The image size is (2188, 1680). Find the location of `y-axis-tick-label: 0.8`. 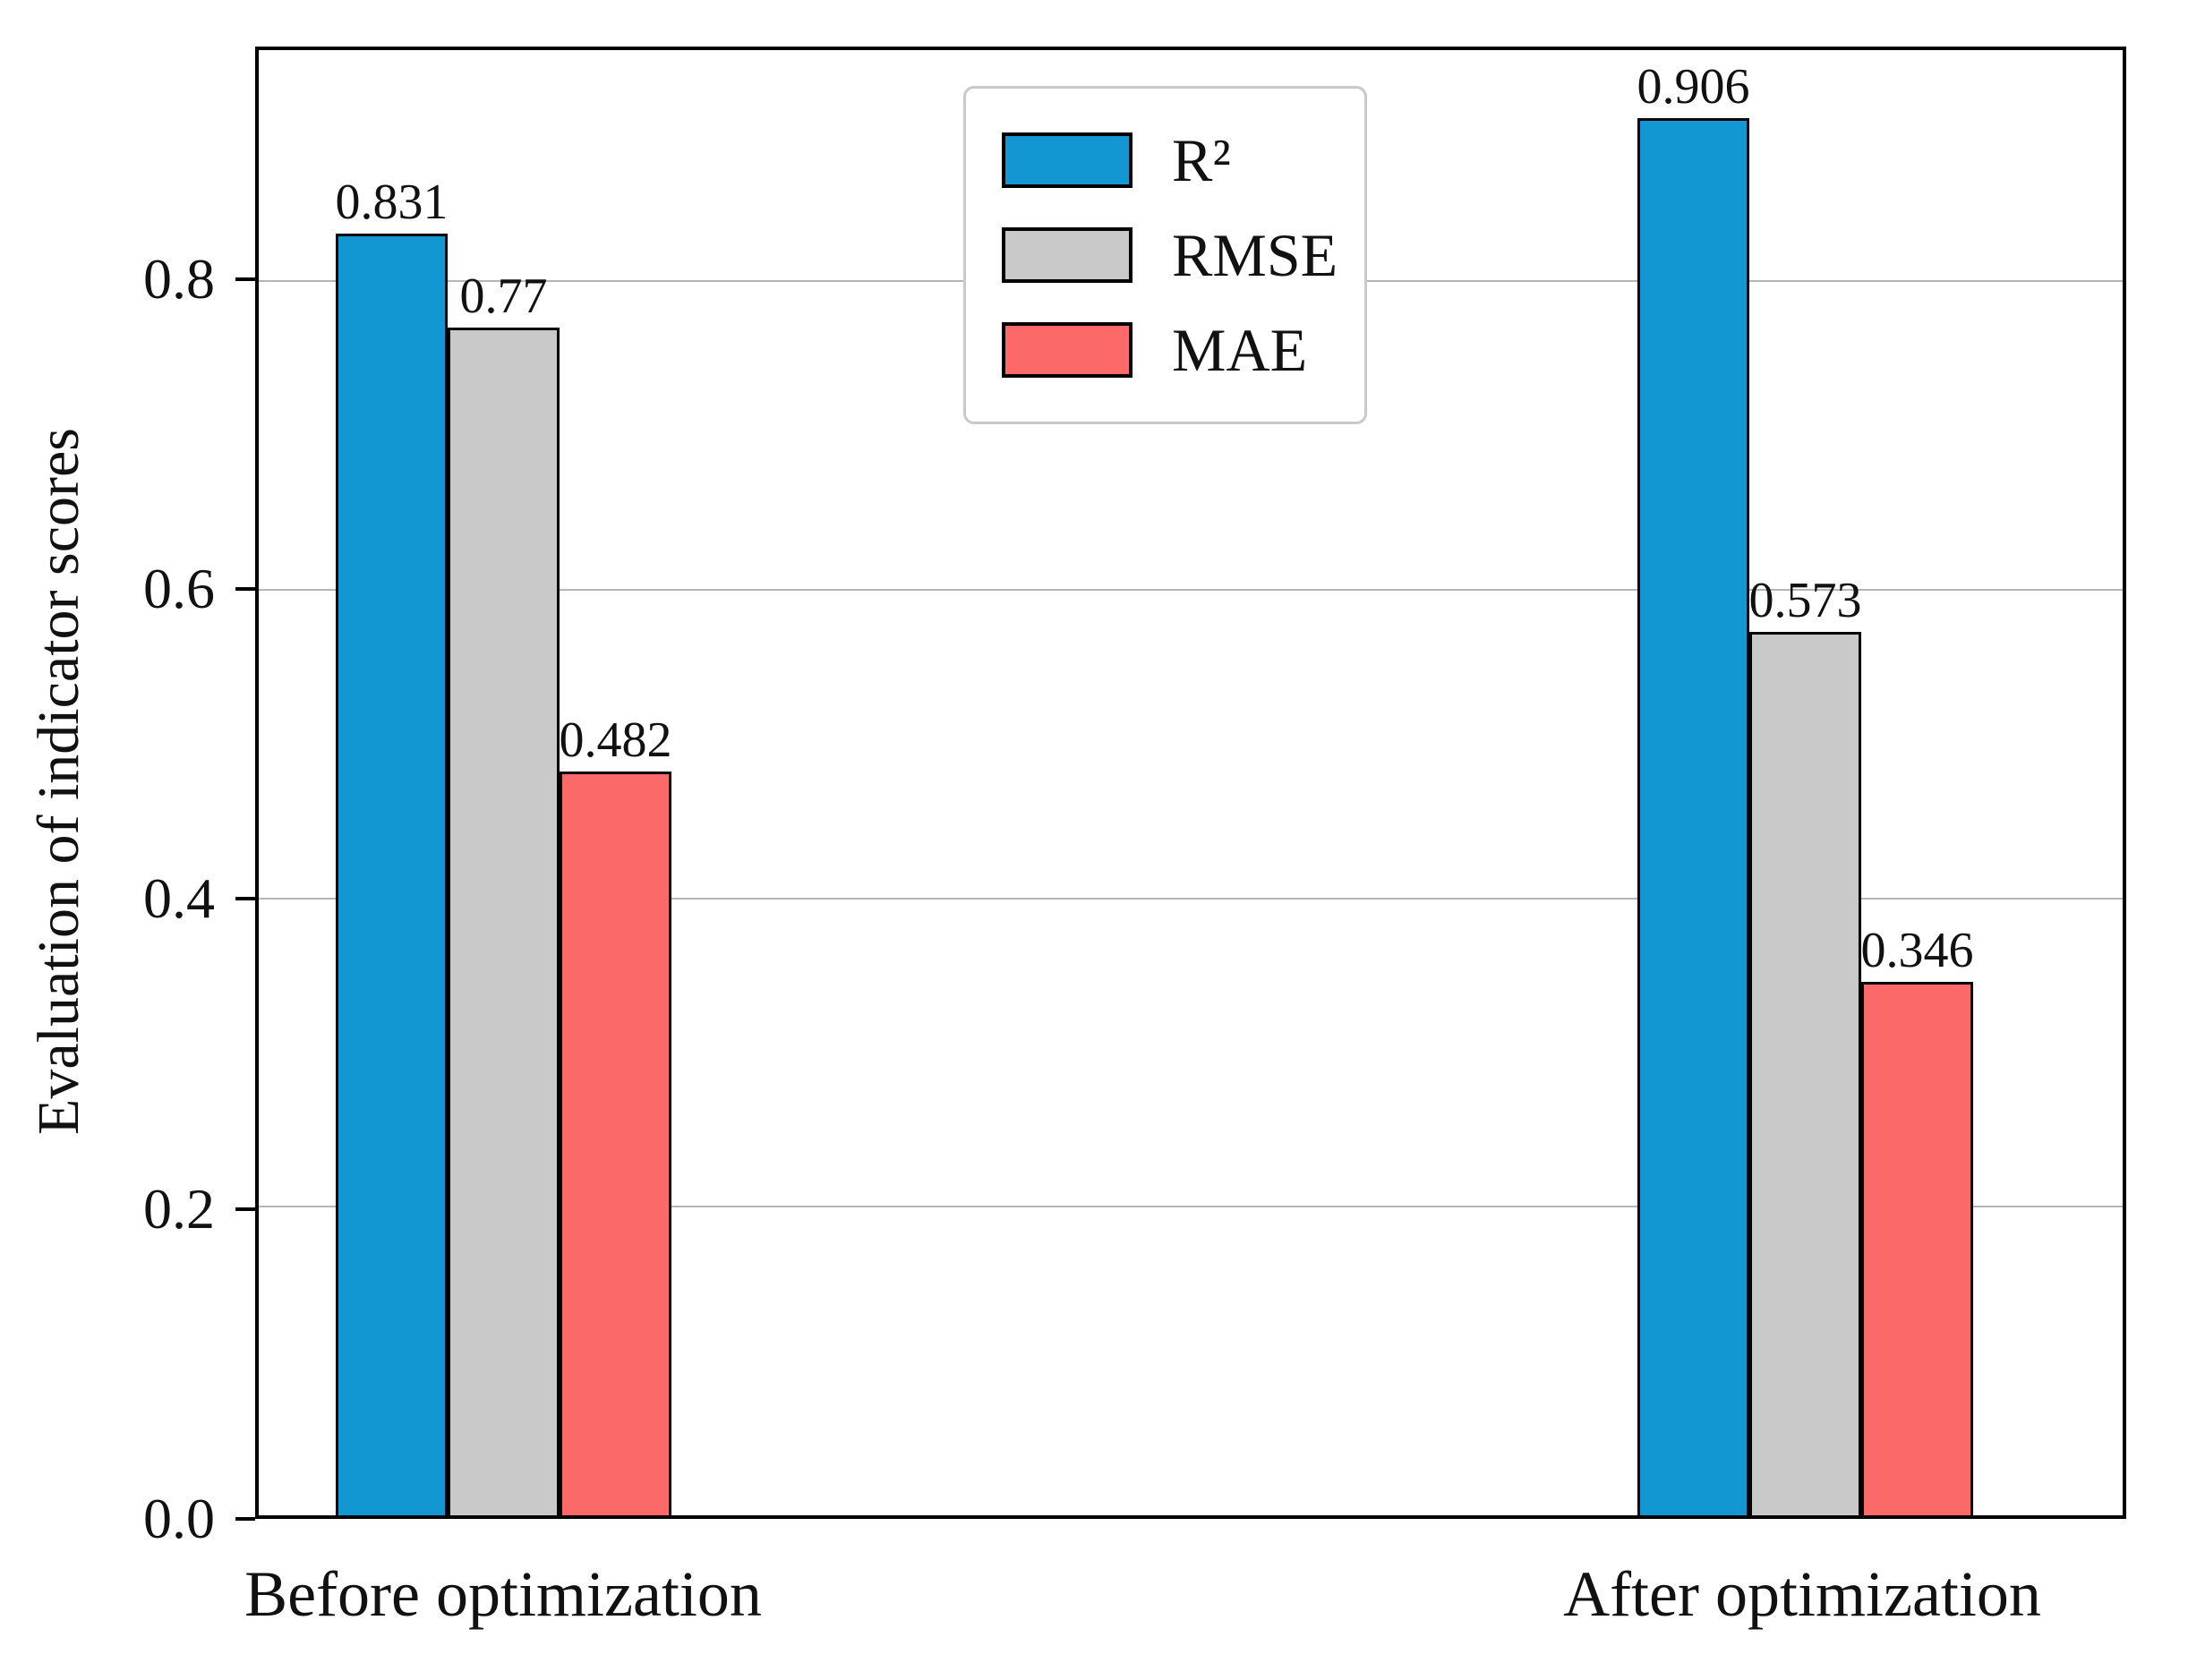

y-axis-tick-label: 0.8 is located at coordinates (179, 278).